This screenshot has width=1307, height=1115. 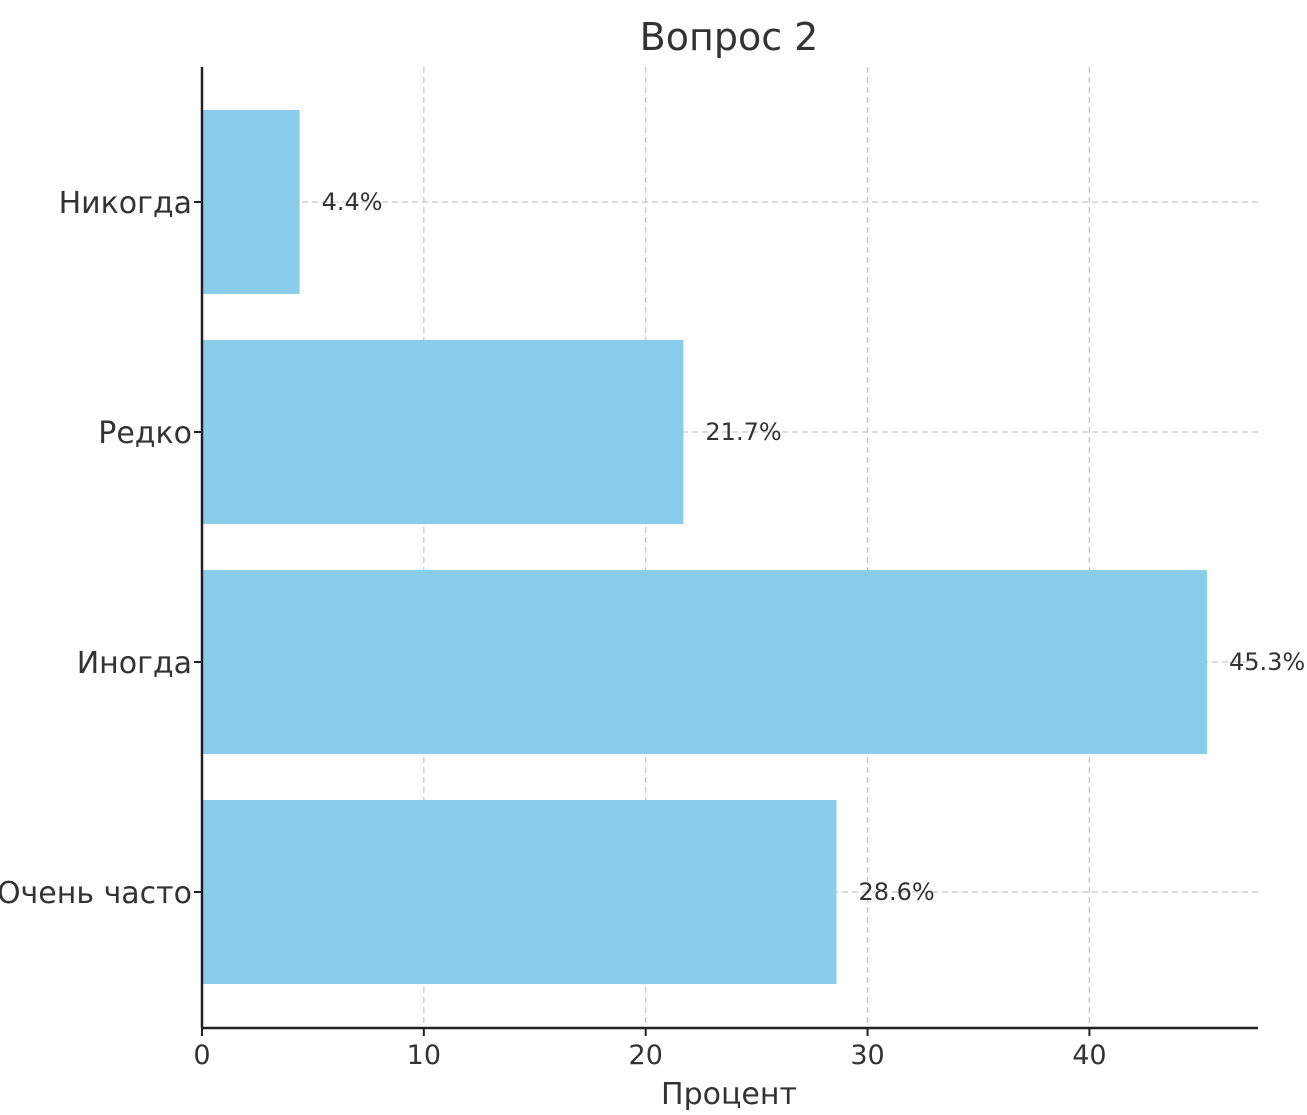 I want to click on data-label-2: 45.3%, so click(x=1267, y=662).